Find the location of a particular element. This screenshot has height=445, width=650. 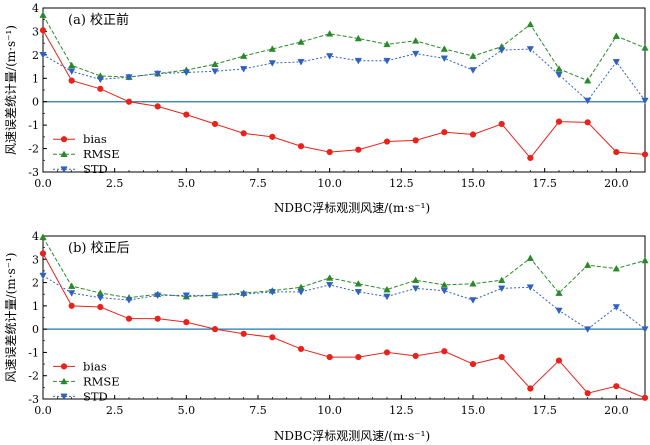

y-tick-label: 0 is located at coordinates (35, 329).